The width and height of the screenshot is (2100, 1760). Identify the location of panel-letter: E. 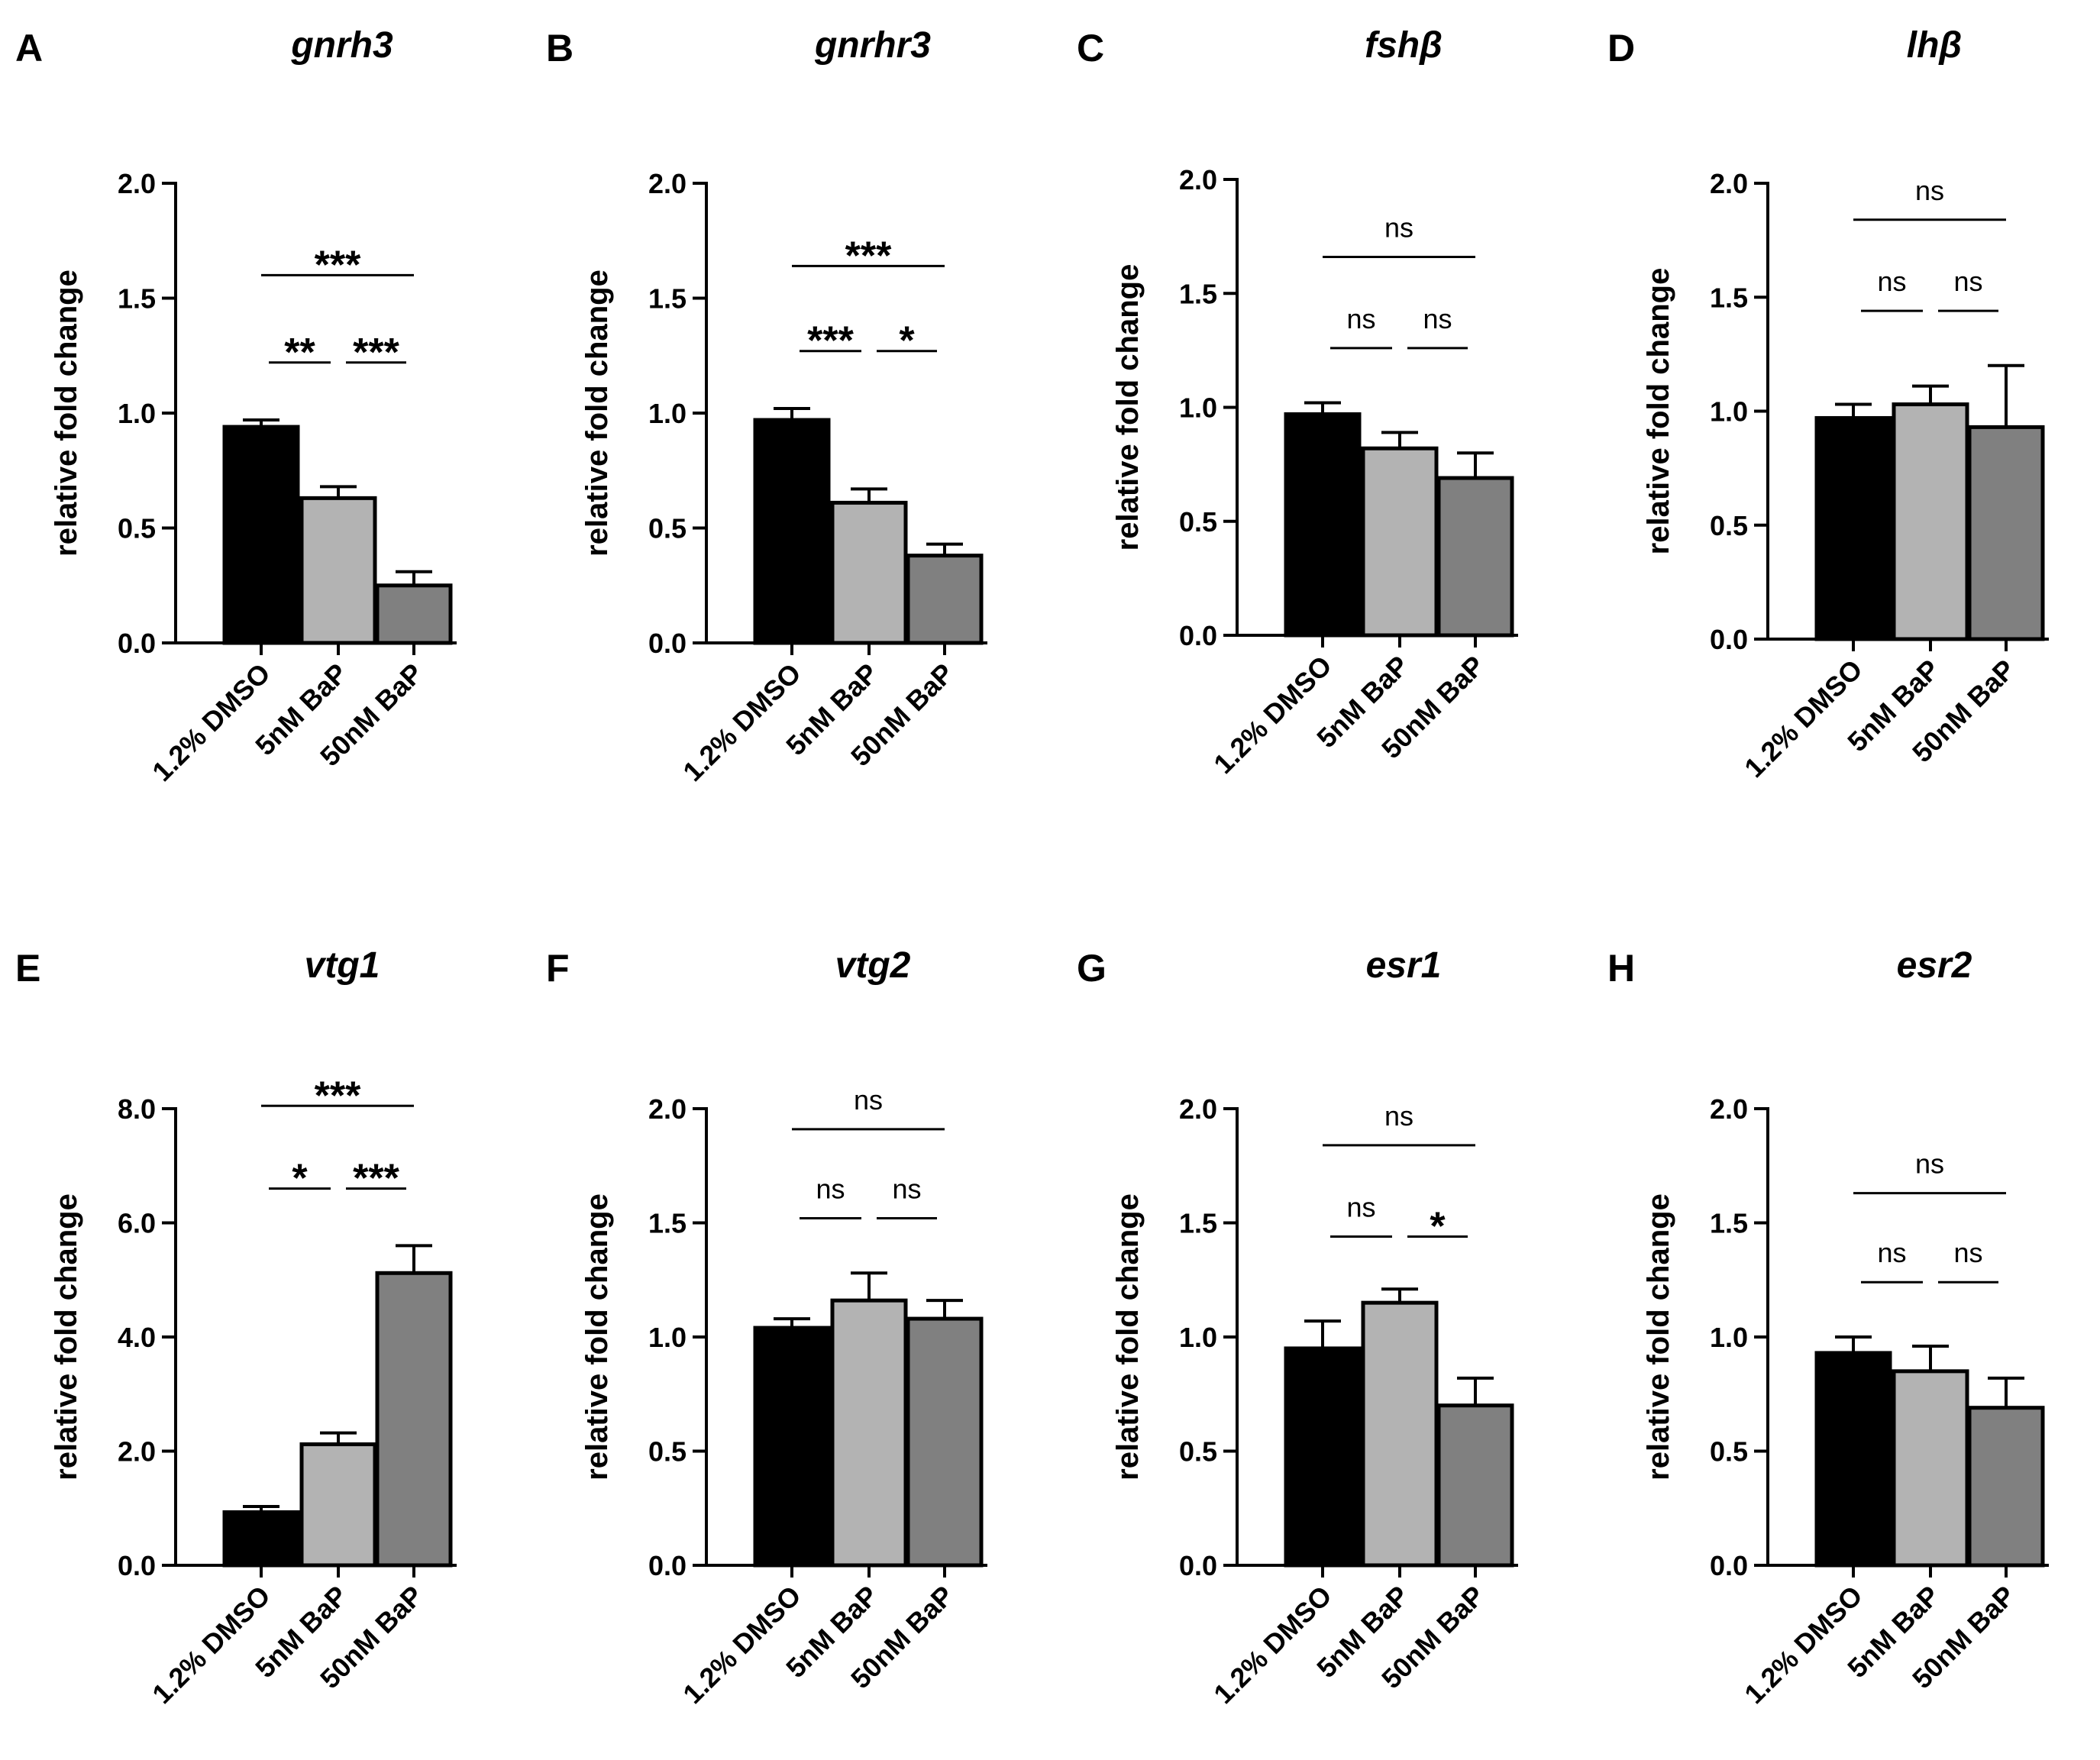
(27, 968).